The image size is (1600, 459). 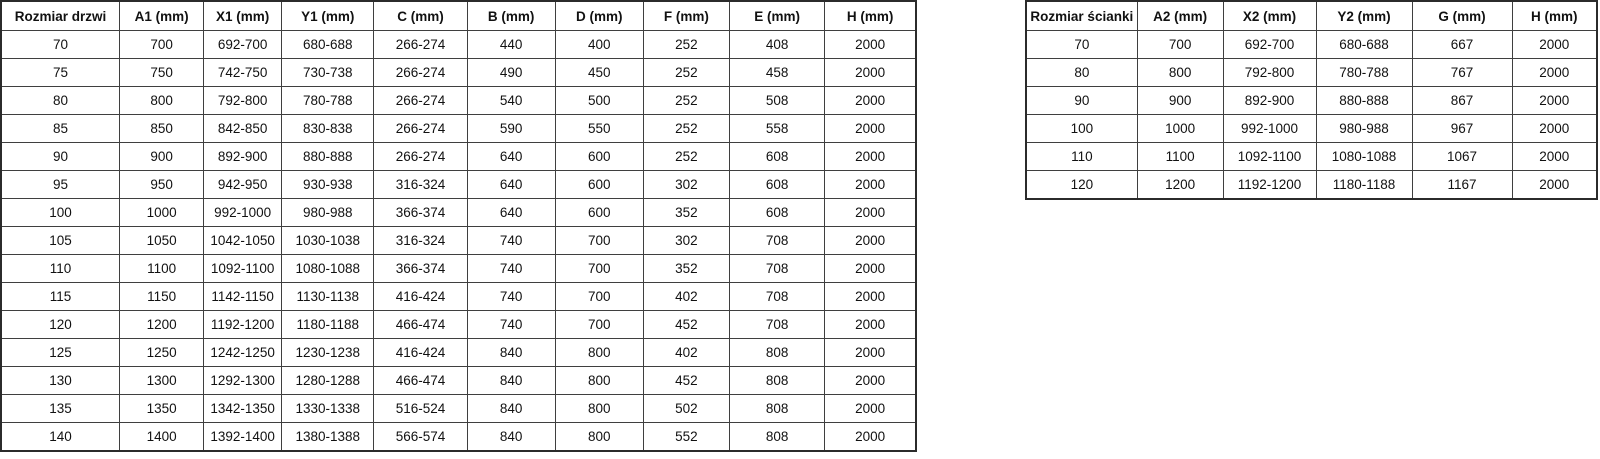 What do you see at coordinates (1311, 72) in the screenshot?
I see `table-row: 80 800 792-800 780-788 767 2000` at bounding box center [1311, 72].